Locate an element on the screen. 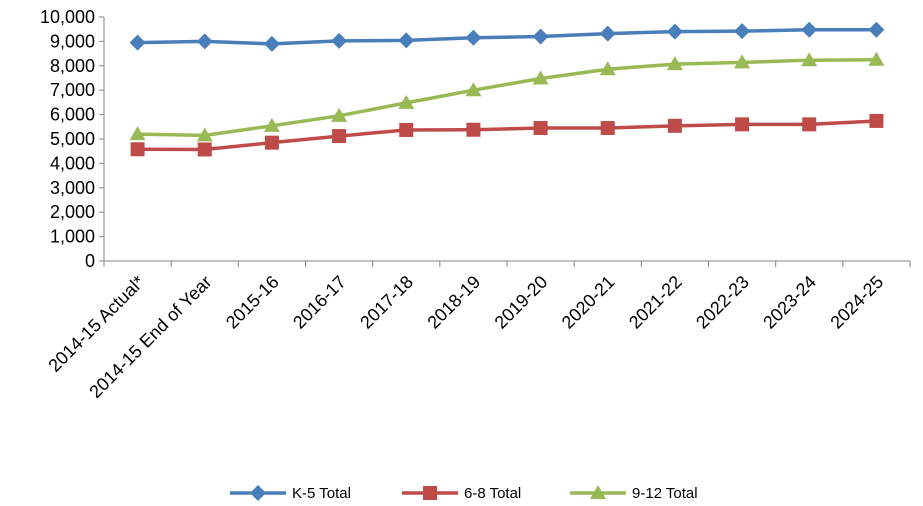 Image resolution: width=923 pixels, height=506 pixels. x-tick-label: 2016-17 is located at coordinates (319, 302).